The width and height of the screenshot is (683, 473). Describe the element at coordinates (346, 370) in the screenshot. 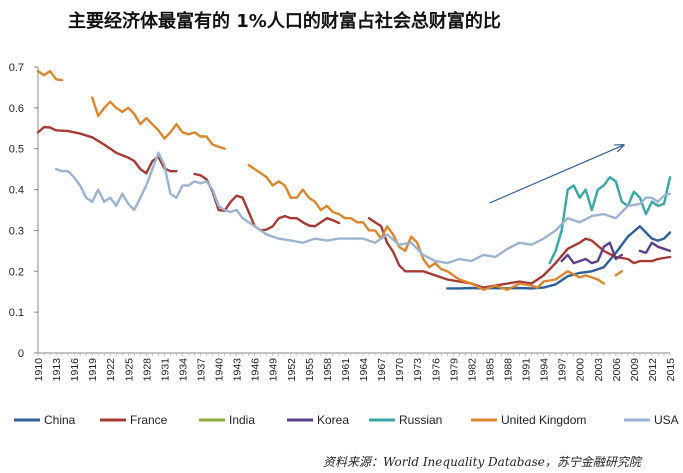

I see `x-tick-label: 1961` at that location.